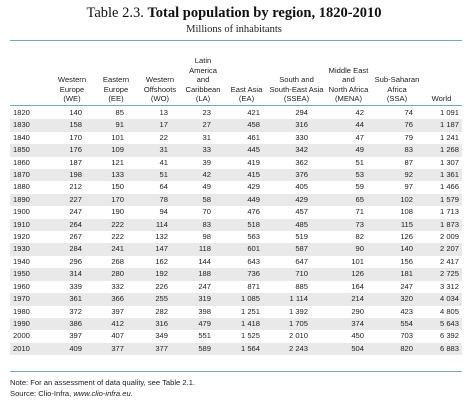  What do you see at coordinates (206, 137) in the screenshot?
I see `value-cell: 31` at bounding box center [206, 137].